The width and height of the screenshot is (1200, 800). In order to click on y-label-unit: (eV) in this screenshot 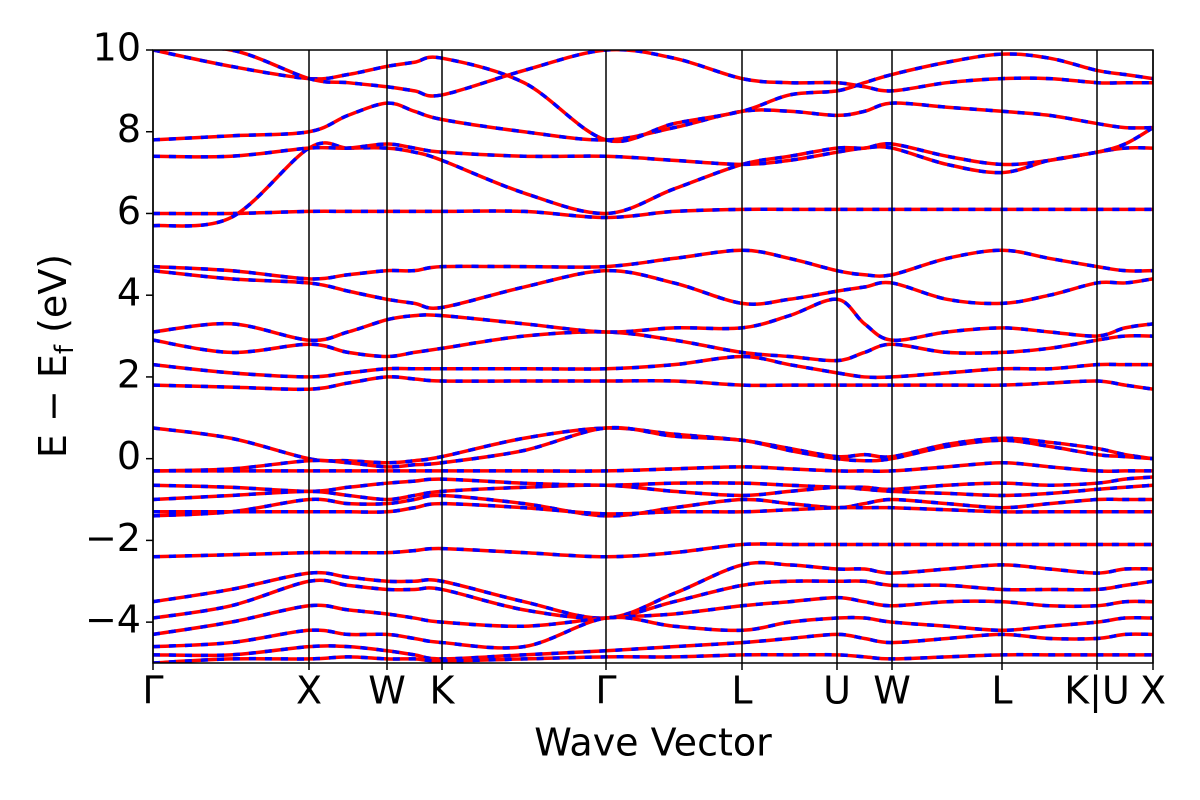, I will do `click(53, 299)`.